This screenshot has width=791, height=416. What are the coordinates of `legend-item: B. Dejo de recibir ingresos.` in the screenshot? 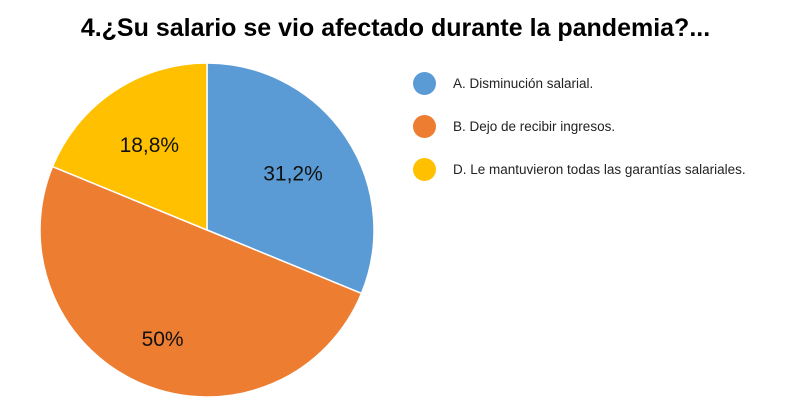 It's located at (579, 126).